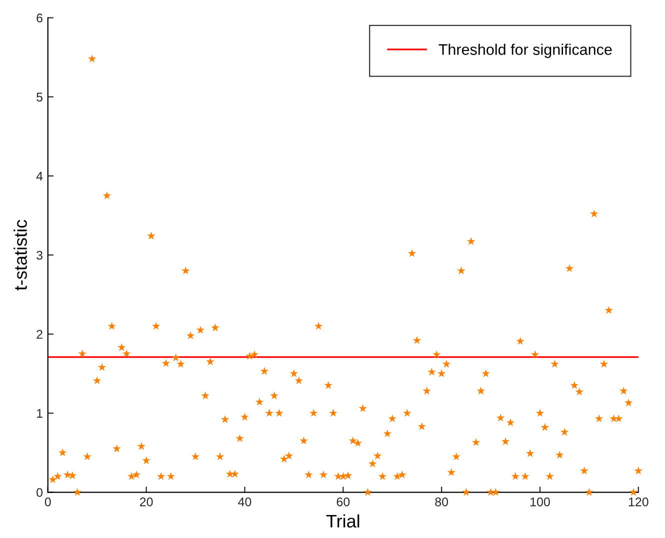 The height and width of the screenshot is (538, 665). I want to click on y-tick-label: 3, so click(39, 255).